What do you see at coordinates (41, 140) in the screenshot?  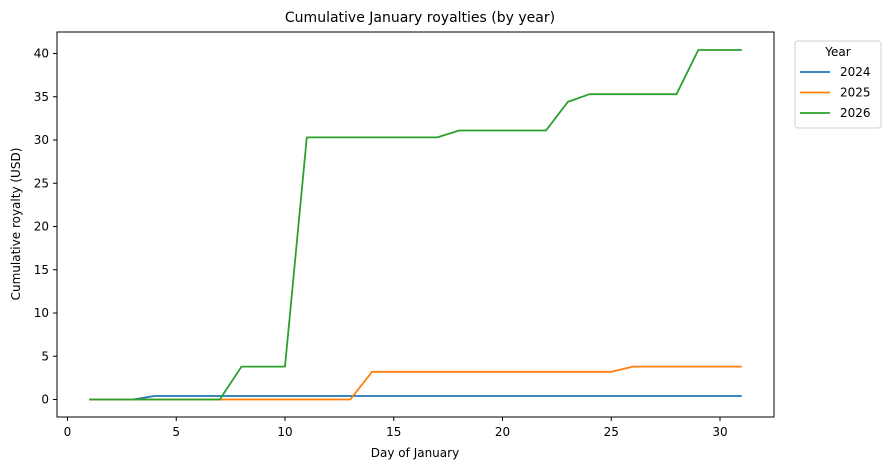 I see `y-tick-label: 30` at bounding box center [41, 140].